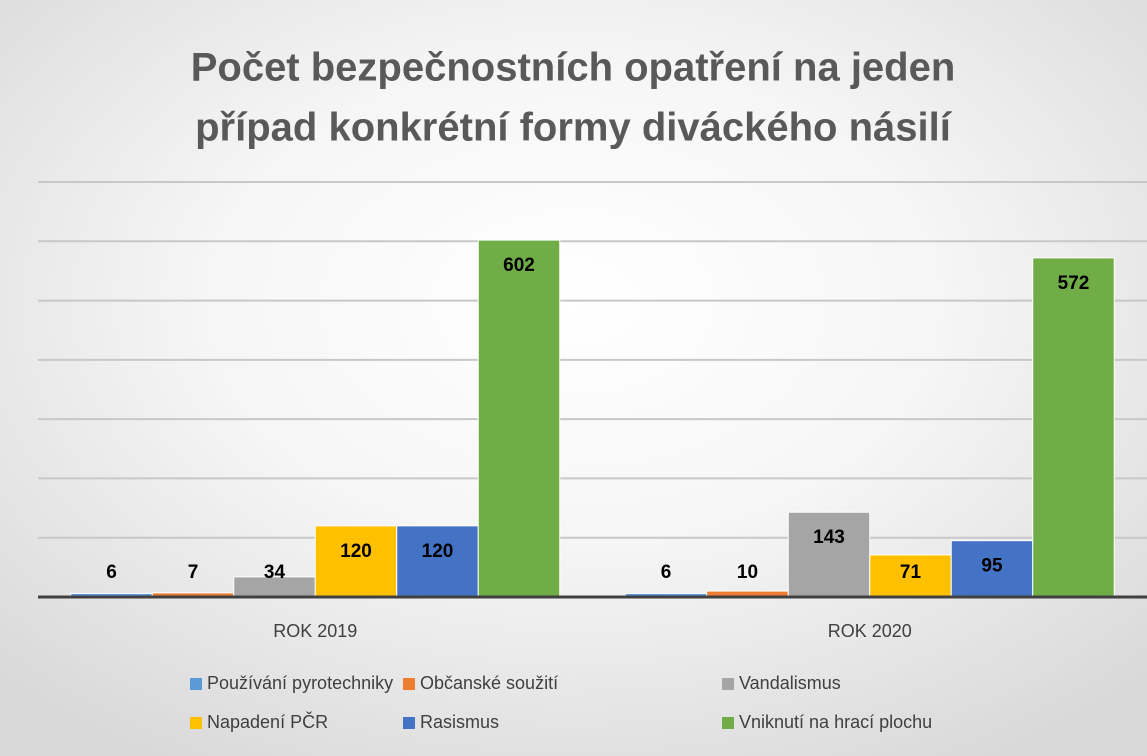 The height and width of the screenshot is (756, 1147). What do you see at coordinates (992, 566) in the screenshot?
I see `data-label: 95` at bounding box center [992, 566].